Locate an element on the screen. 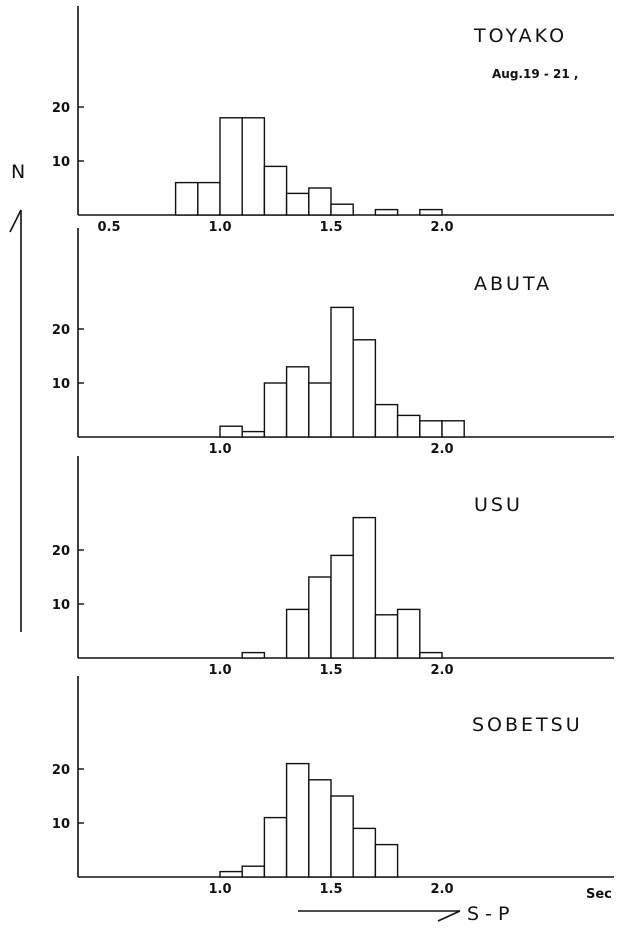  y-axis-arrow-head is located at coordinates (15, 221).